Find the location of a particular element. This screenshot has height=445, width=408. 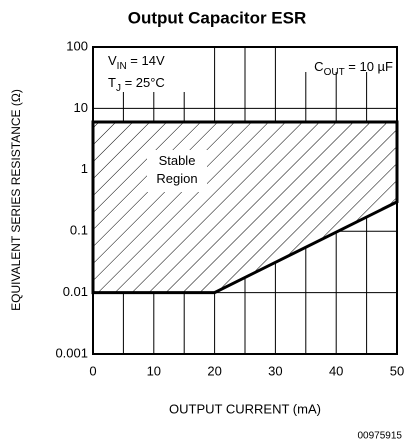

y-tick-label: 0.01 is located at coordinates (75, 291).